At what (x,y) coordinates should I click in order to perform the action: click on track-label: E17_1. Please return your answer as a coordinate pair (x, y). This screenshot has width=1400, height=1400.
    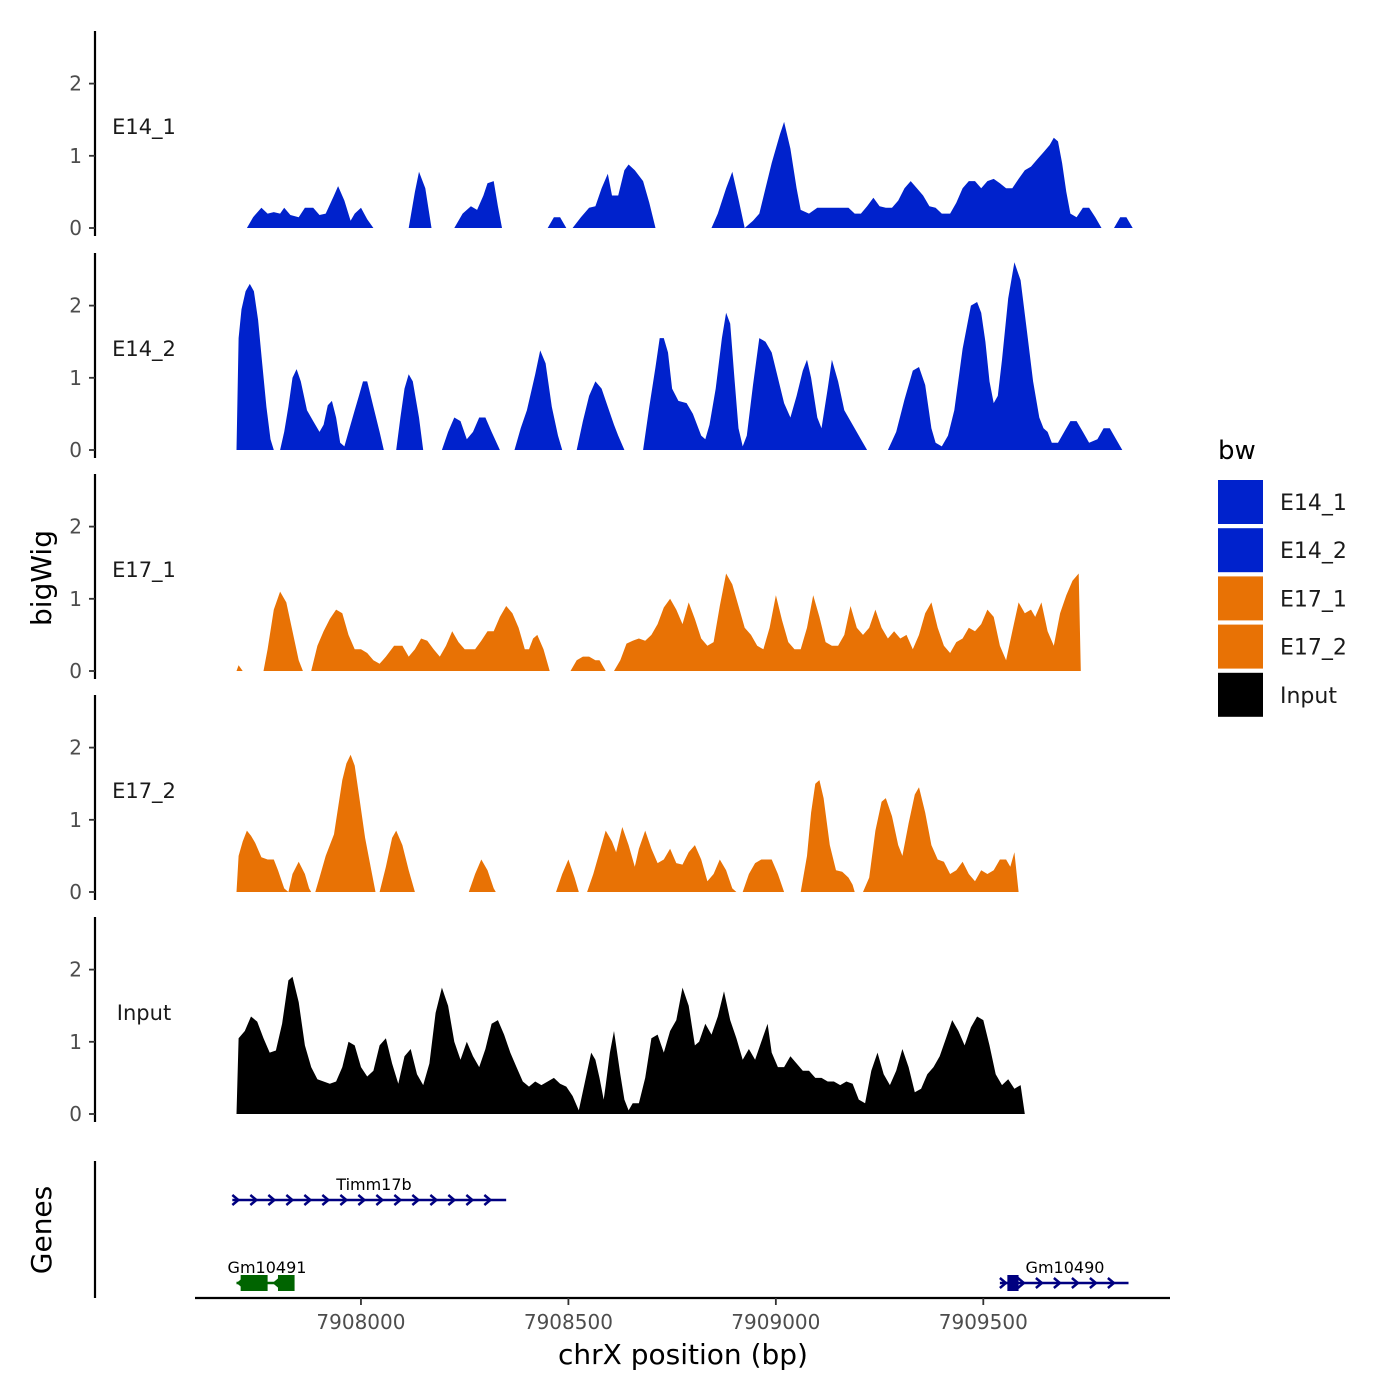
    Looking at the image, I should click on (144, 570).